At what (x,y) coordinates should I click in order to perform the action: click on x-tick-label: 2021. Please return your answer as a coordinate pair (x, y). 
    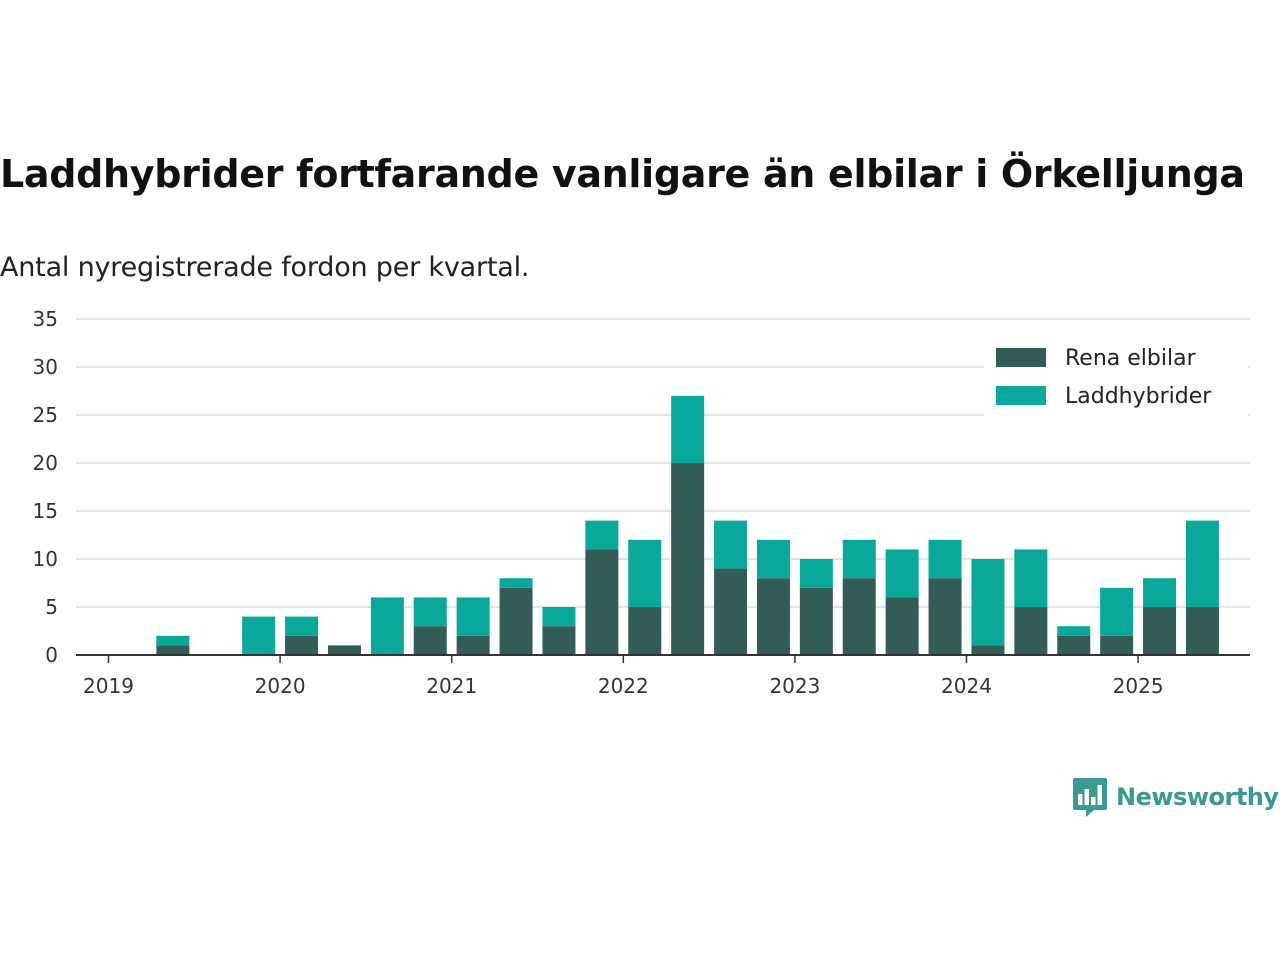
    Looking at the image, I should click on (451, 686).